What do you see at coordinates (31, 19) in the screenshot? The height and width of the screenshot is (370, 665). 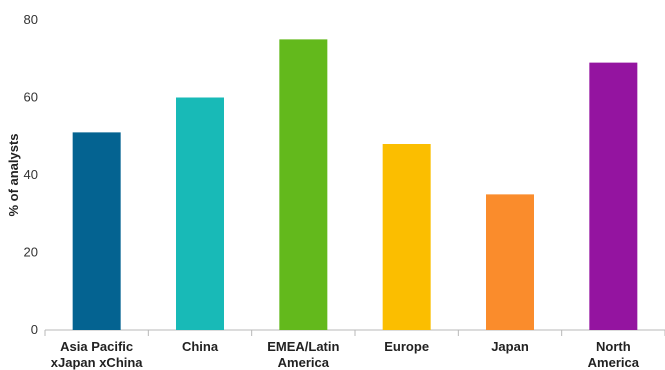 I see `y-tick-label: 80` at bounding box center [31, 19].